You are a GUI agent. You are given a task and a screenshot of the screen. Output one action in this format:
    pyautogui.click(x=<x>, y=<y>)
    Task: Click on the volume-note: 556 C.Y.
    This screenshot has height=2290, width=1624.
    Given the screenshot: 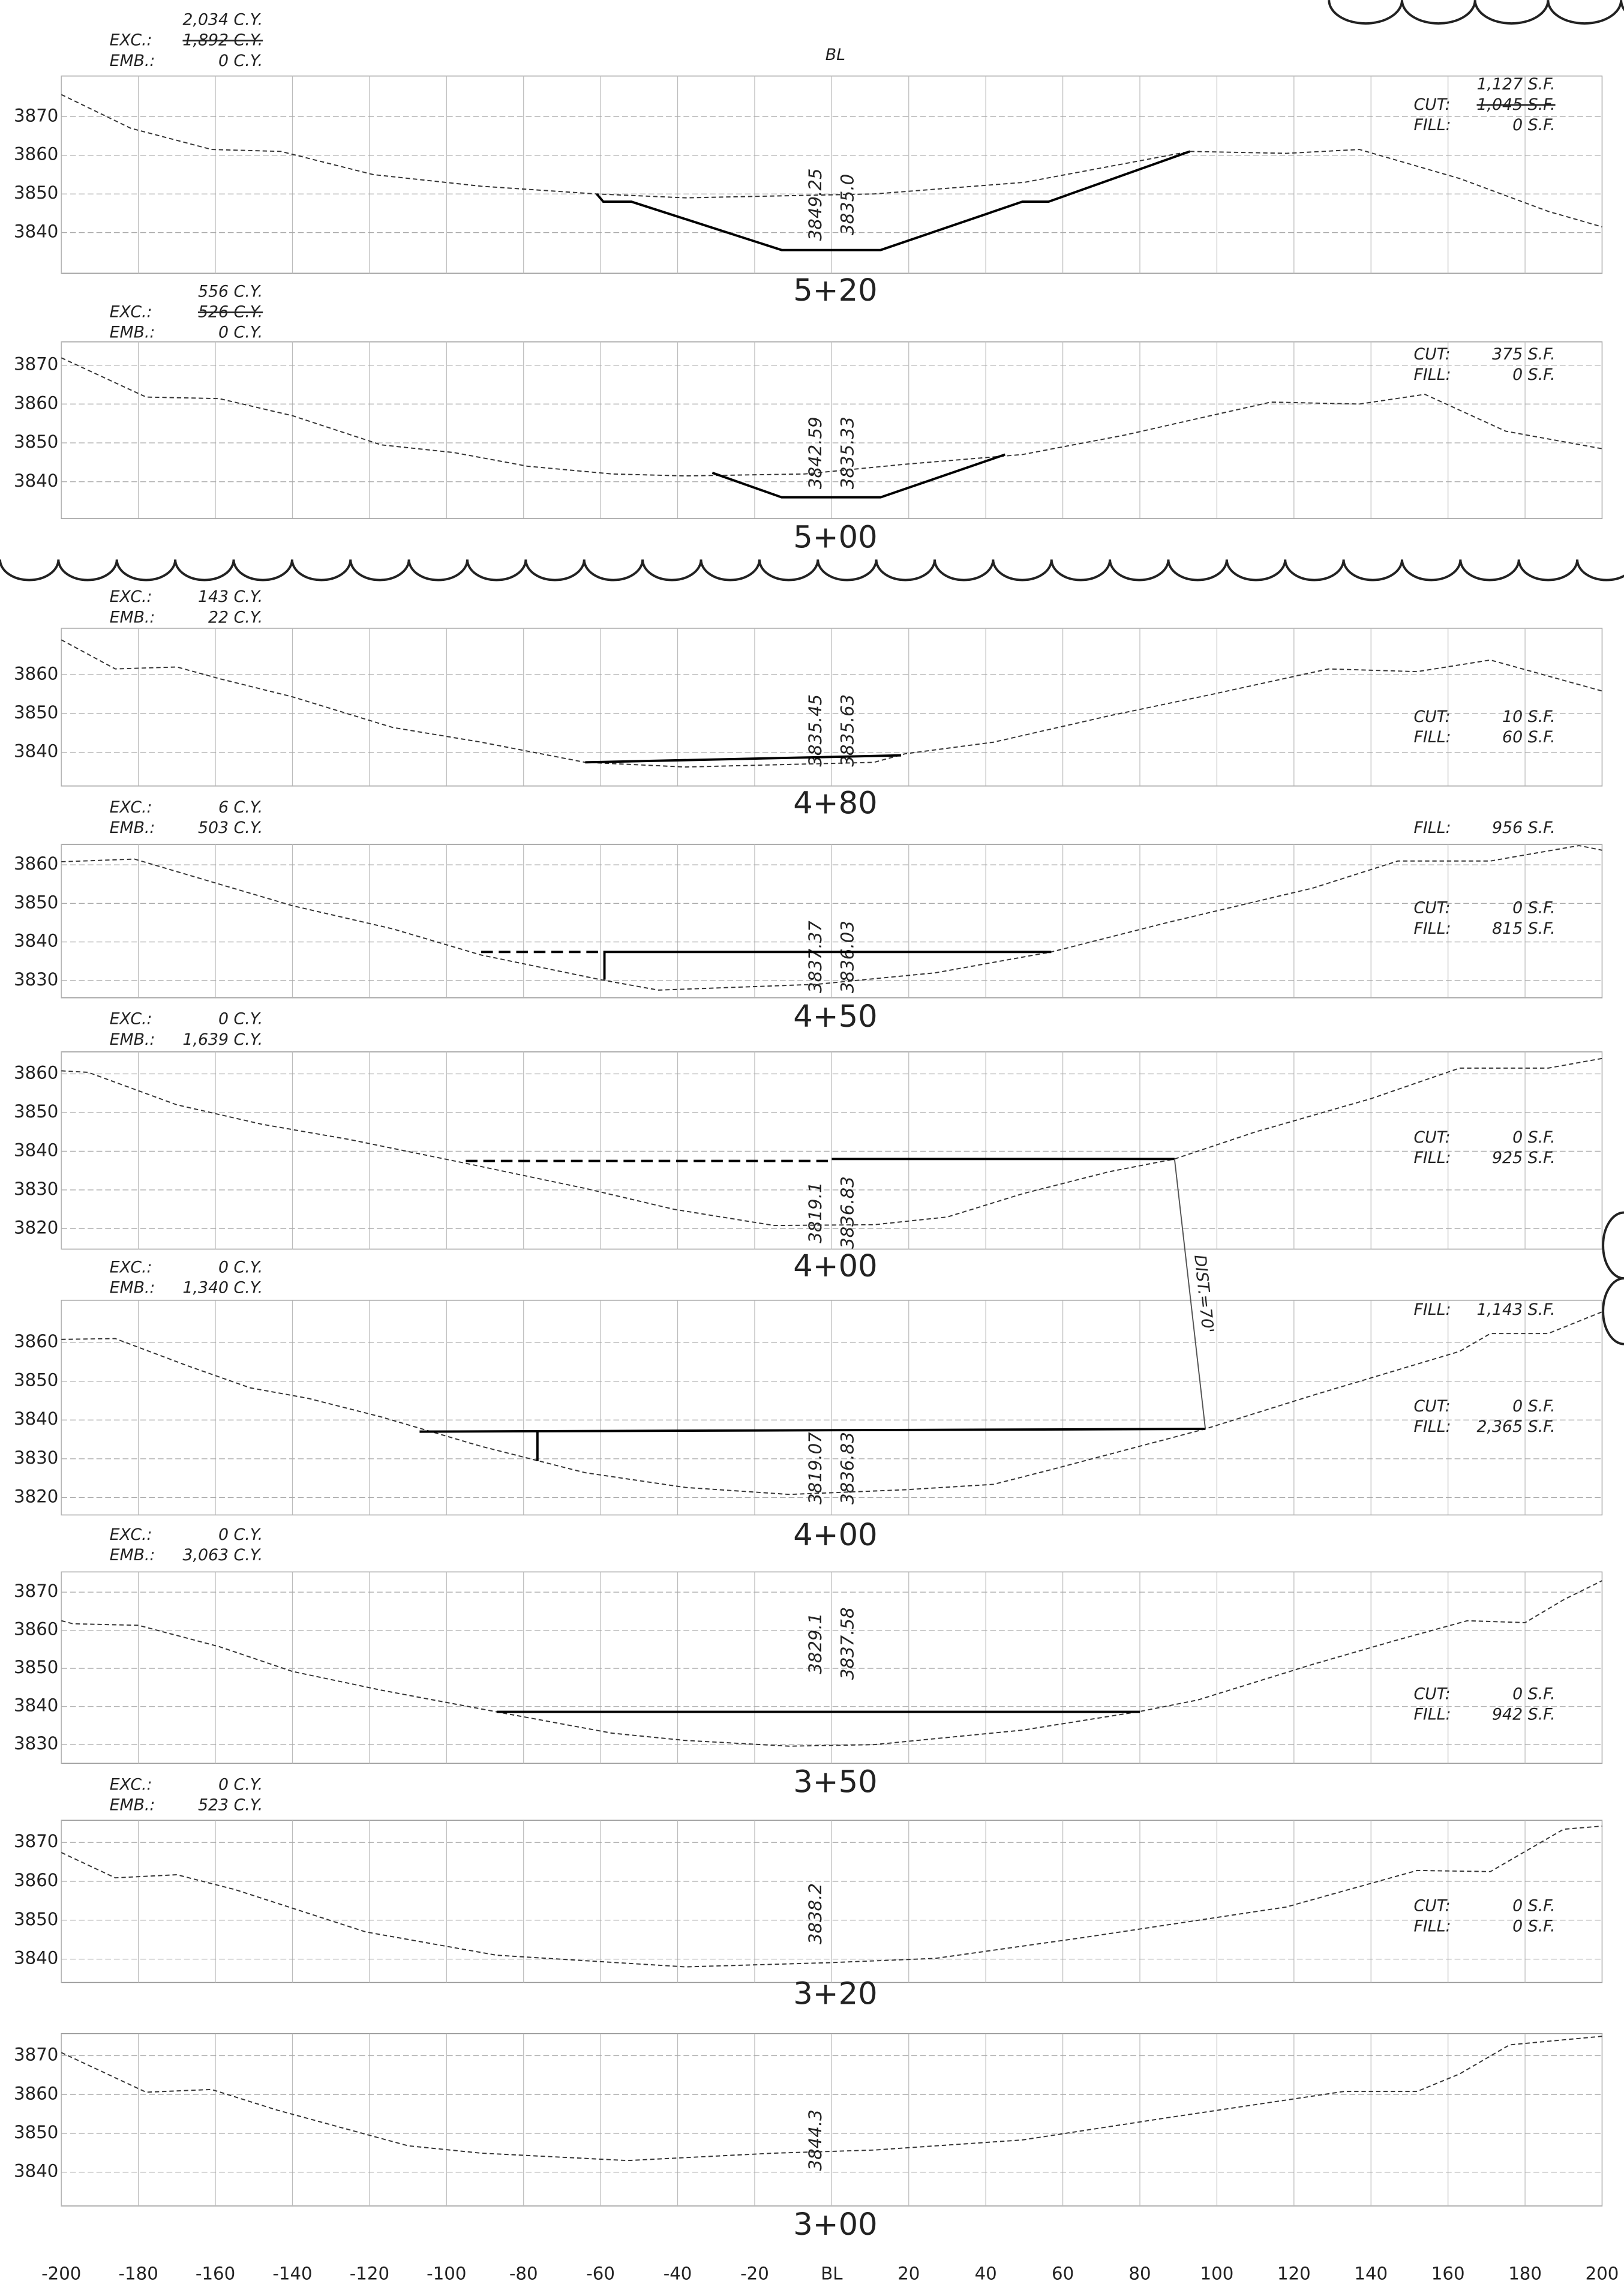 What is the action you would take?
    pyautogui.click(x=230, y=291)
    